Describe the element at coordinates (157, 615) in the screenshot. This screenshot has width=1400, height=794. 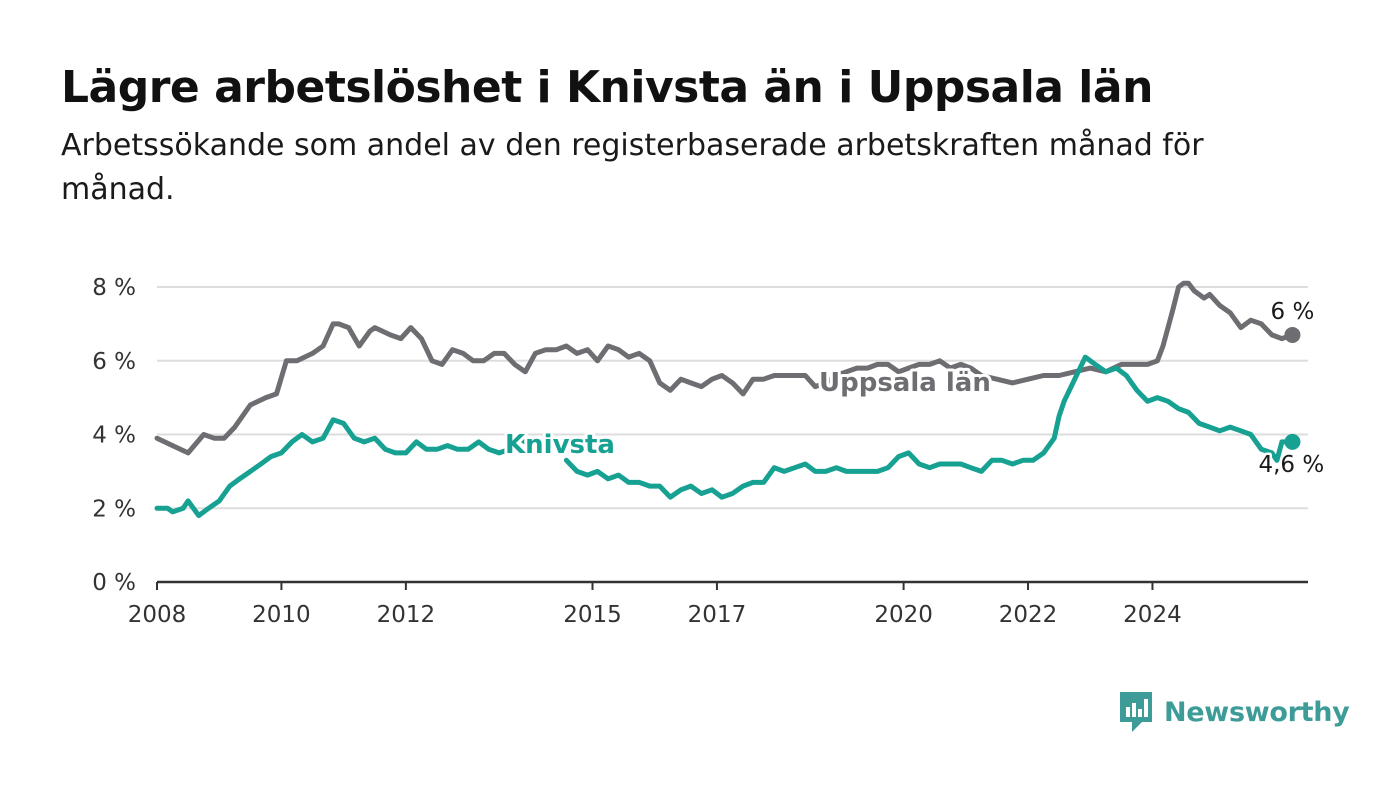
I see `x-tick-label: 2008` at that location.